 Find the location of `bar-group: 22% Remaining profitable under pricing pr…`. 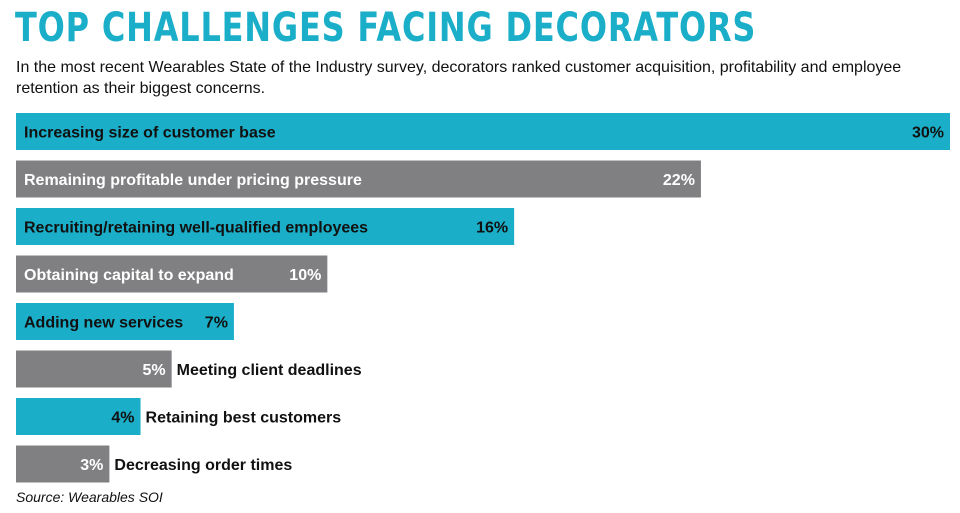

bar-group: 22% Remaining profitable under pricing pr… is located at coordinates (358, 179).